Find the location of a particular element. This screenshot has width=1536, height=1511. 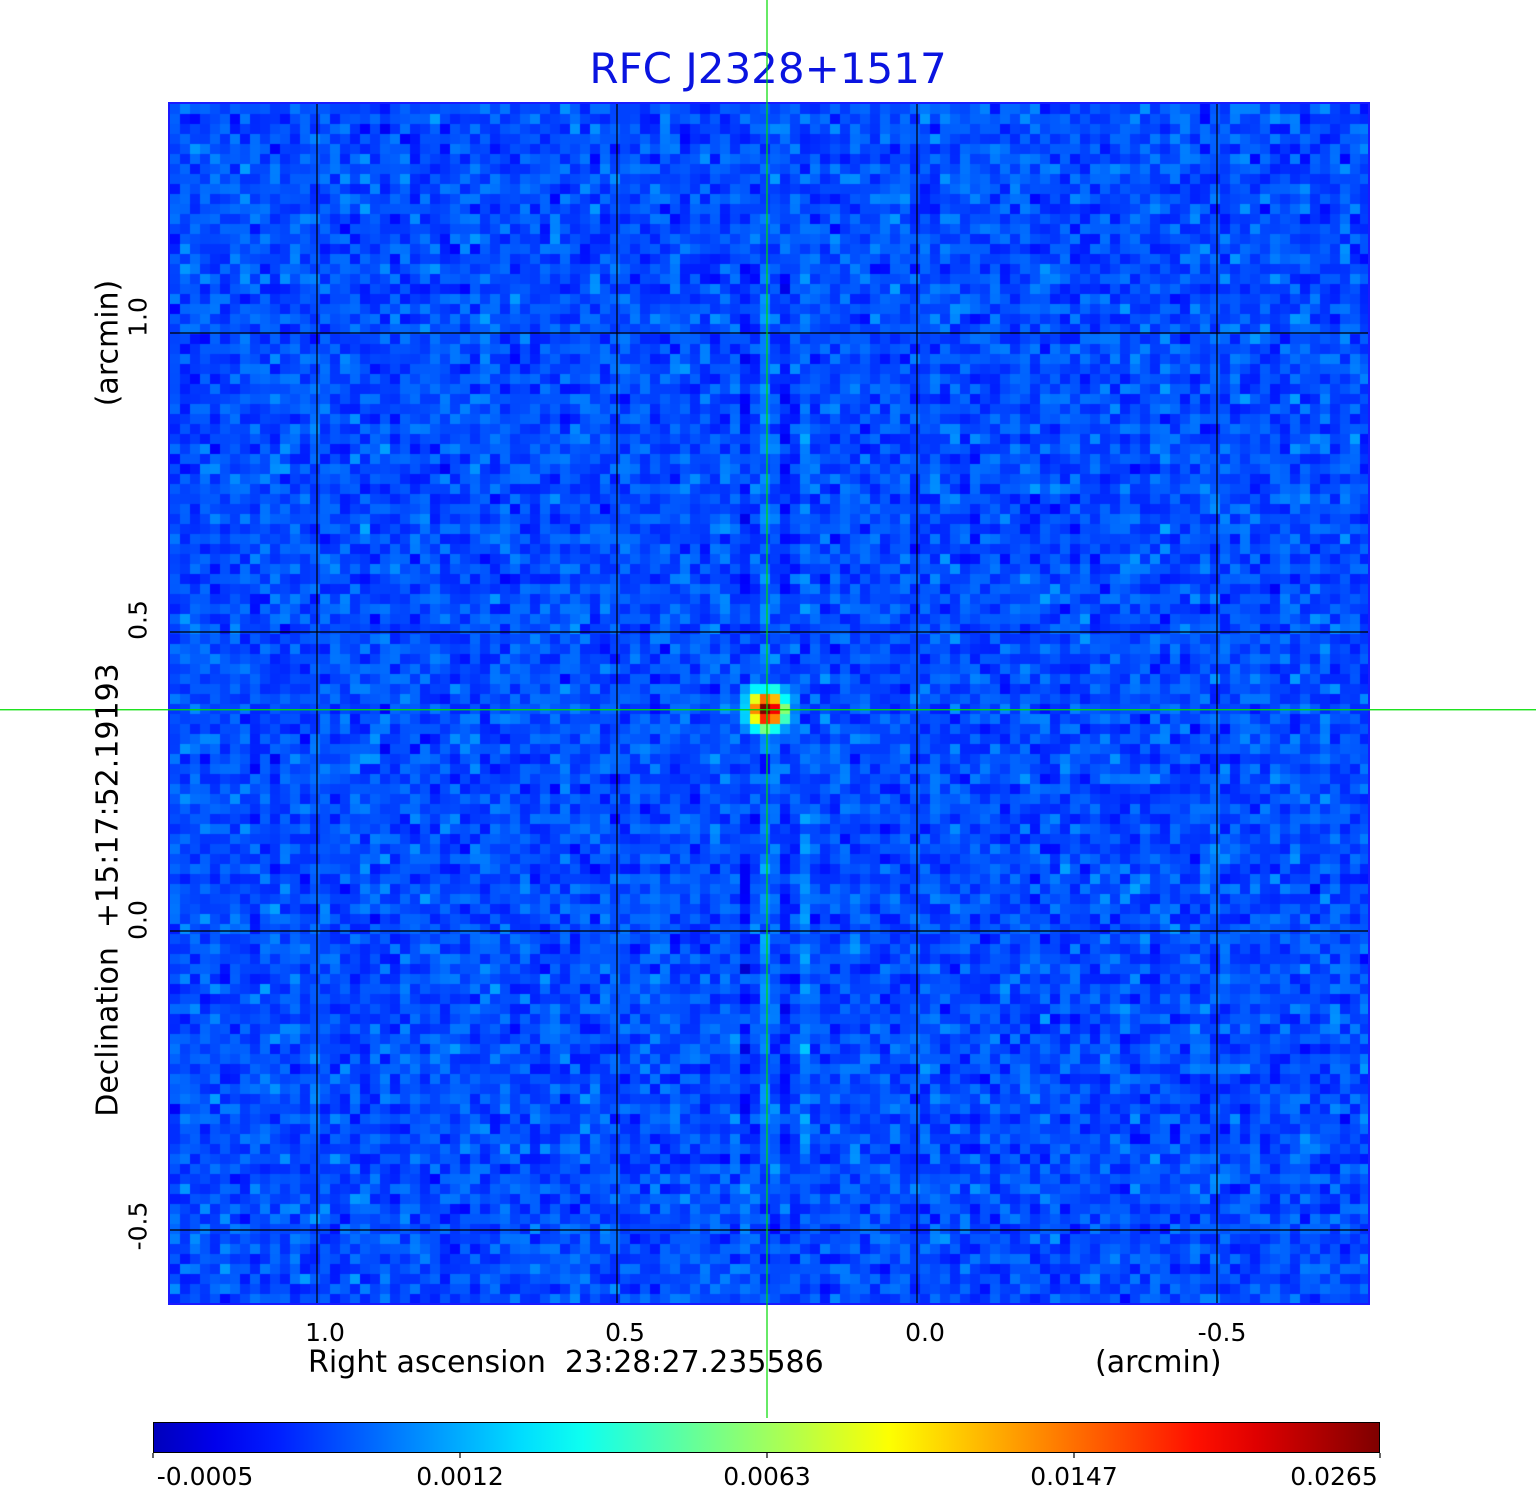

x-tick-label: 1.0 is located at coordinates (325, 1332).